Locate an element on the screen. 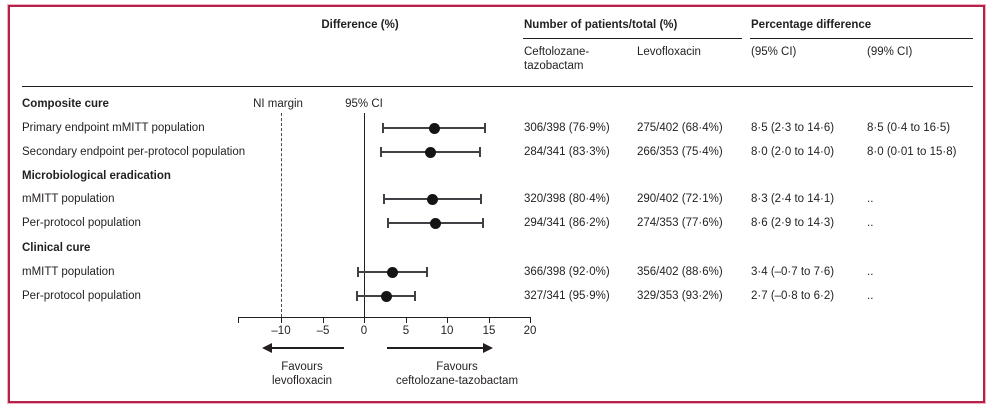  favours-levofloxacin-label: Favours levofloxacin is located at coordinates (302, 374).